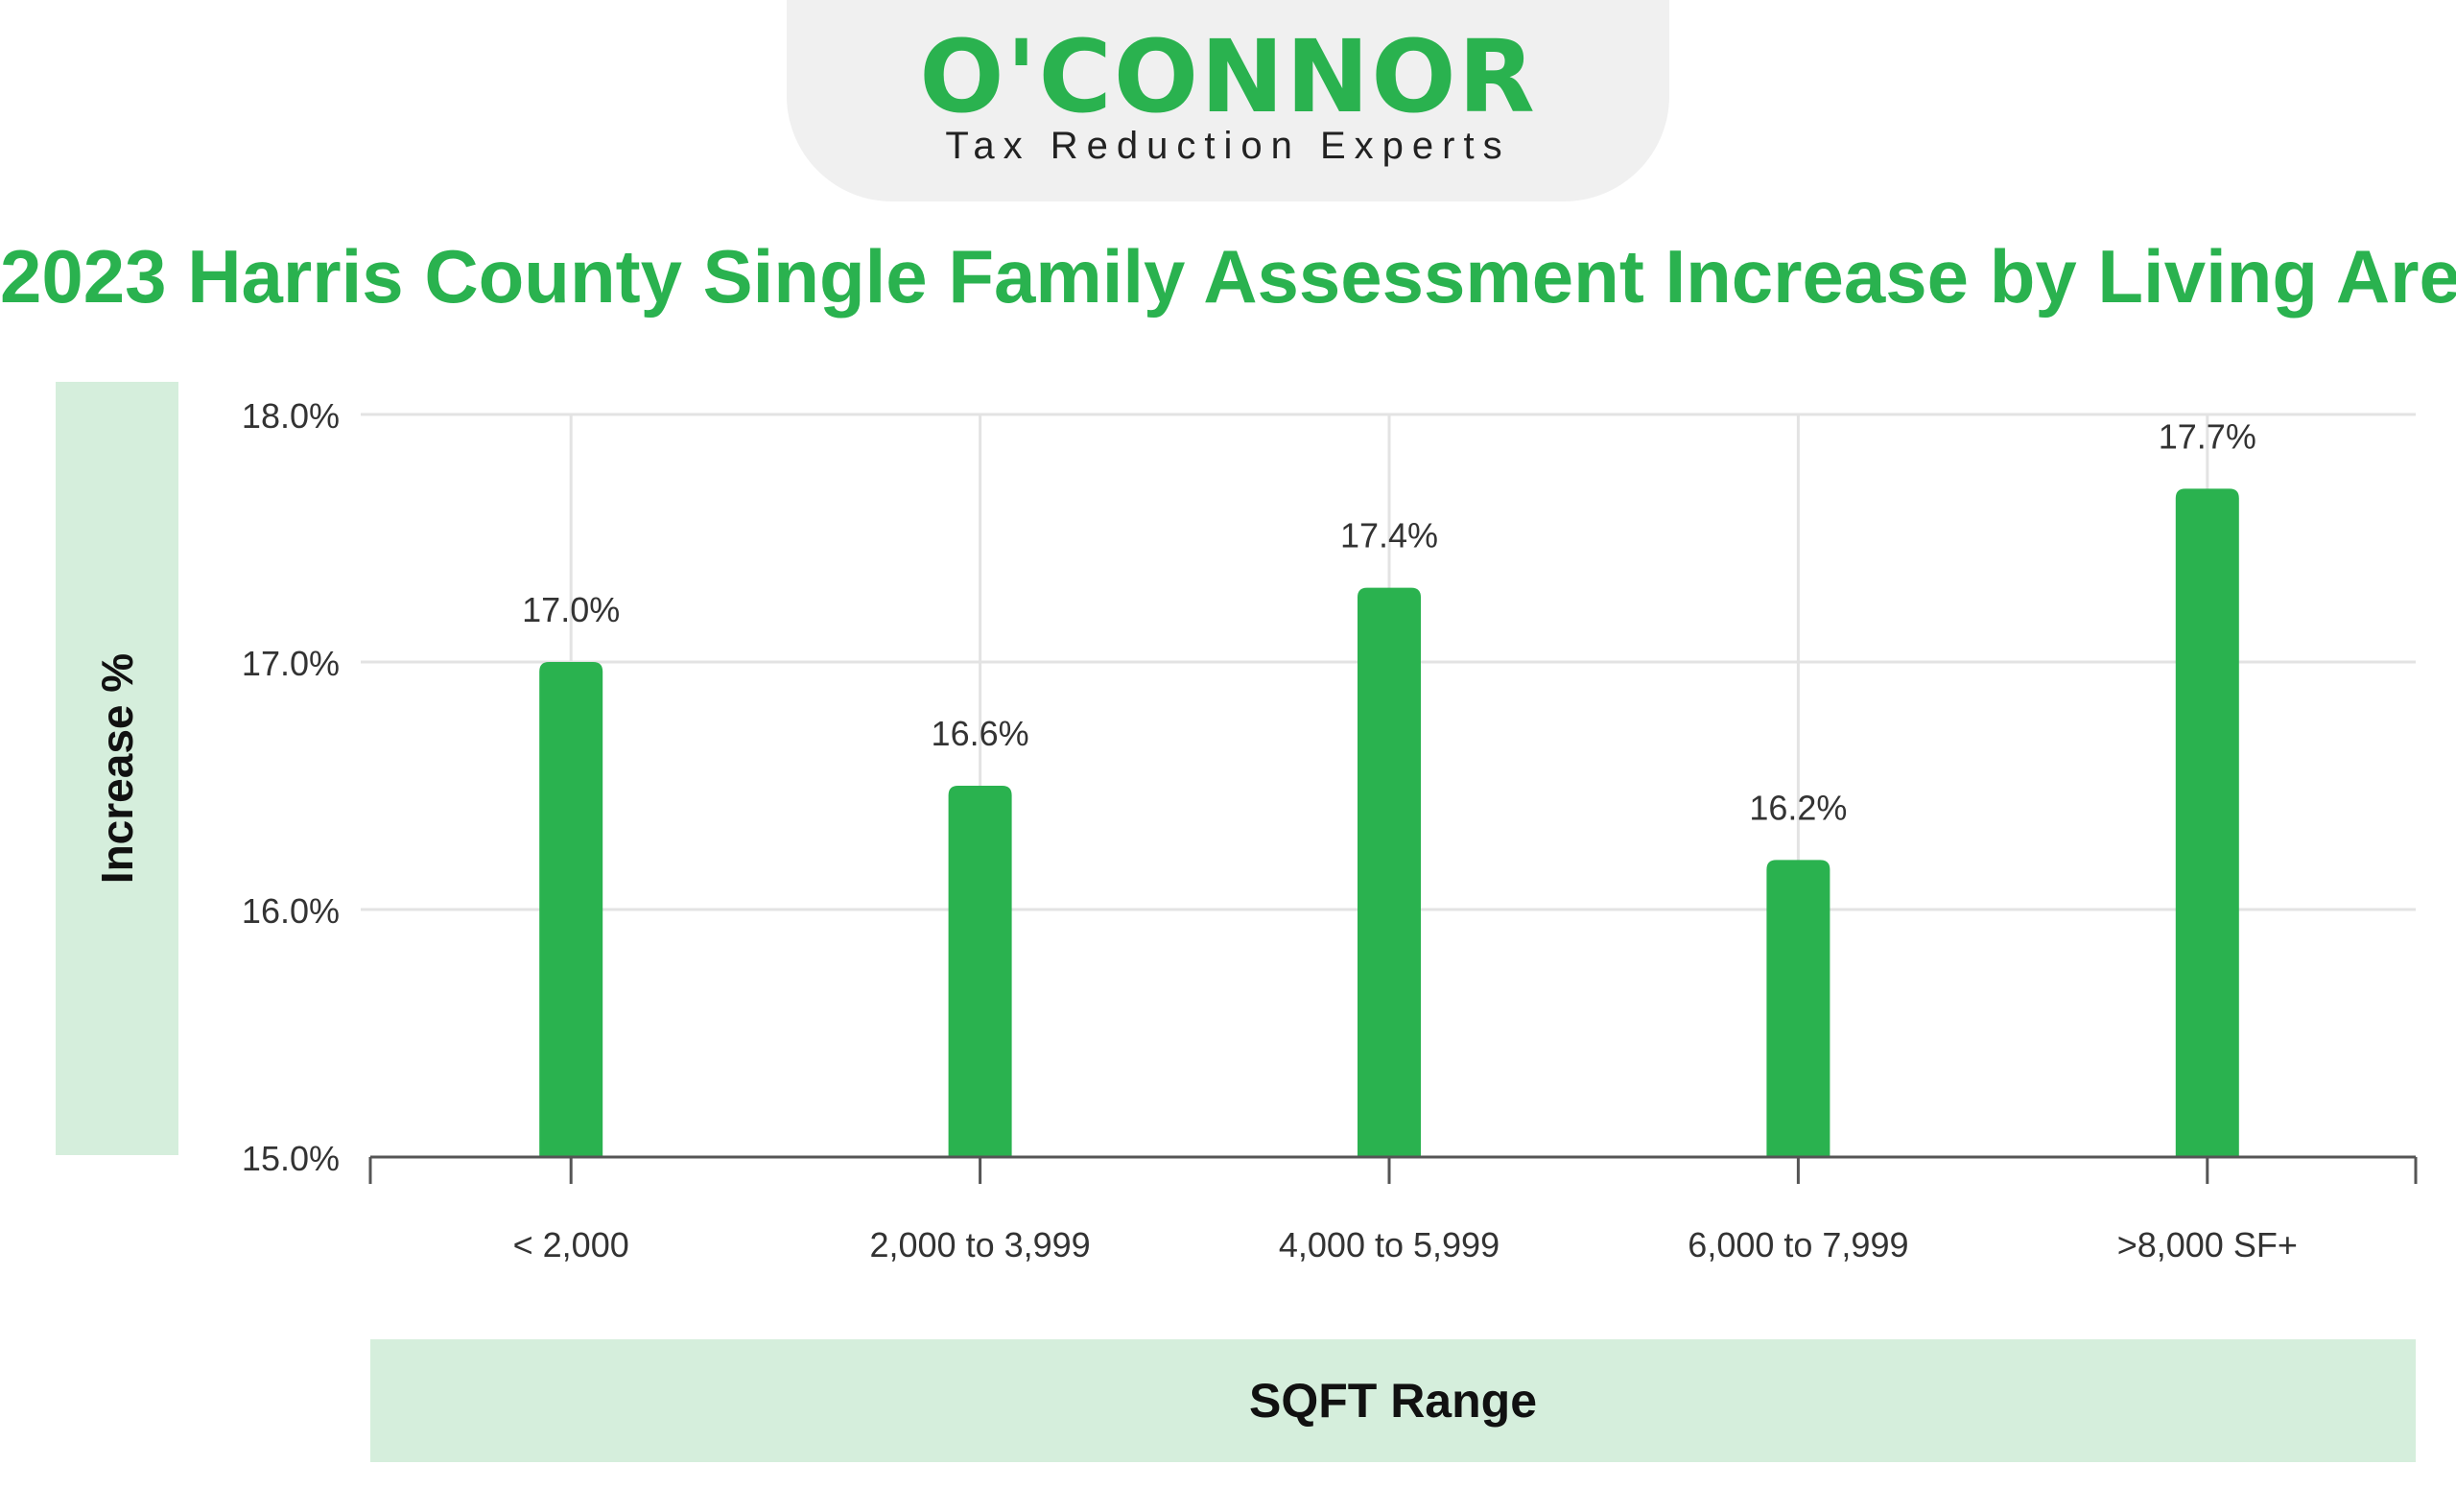 This screenshot has height=1512, width=2456. What do you see at coordinates (1798, 1244) in the screenshot?
I see `x-tick-label: 6,000 to 7,999` at bounding box center [1798, 1244].